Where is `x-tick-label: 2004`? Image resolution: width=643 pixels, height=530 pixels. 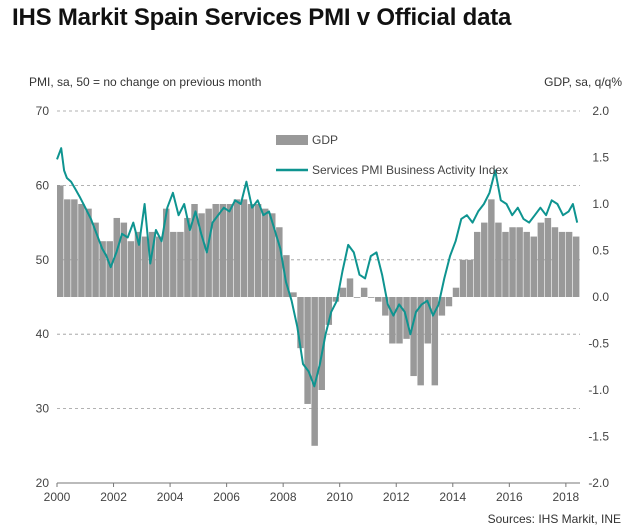
x-tick-label: 2004 is located at coordinates (170, 497).